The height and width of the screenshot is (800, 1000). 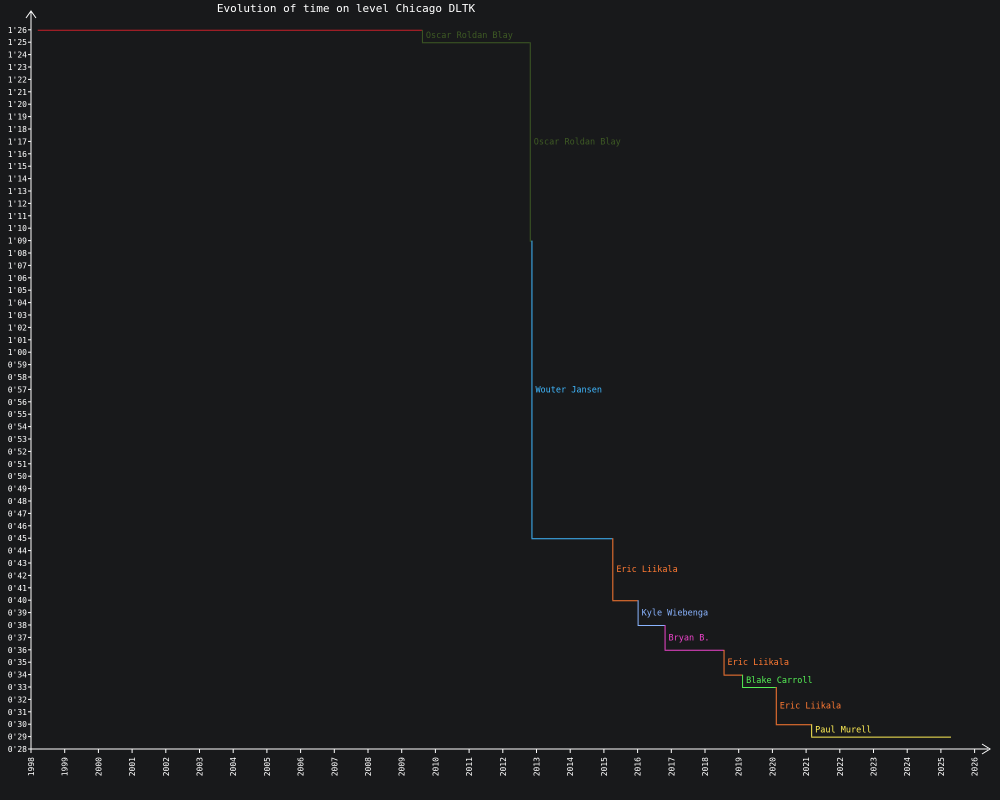 I want to click on y-tick-label: 0'43, so click(x=17, y=563).